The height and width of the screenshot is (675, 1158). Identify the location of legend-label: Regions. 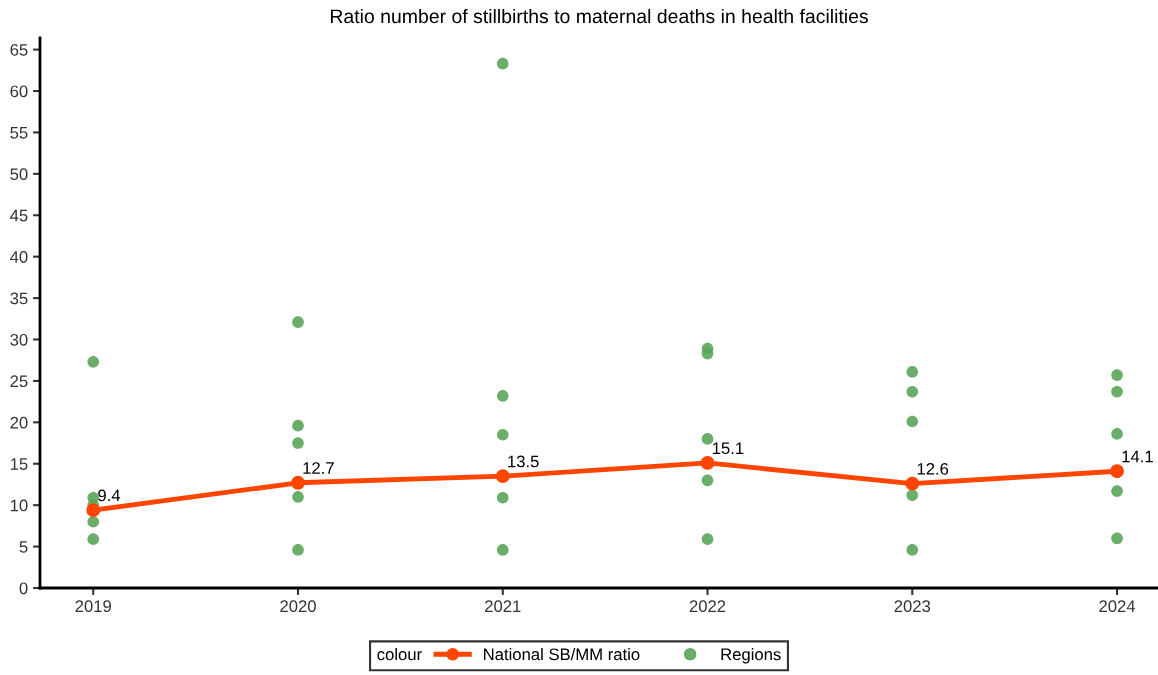
(751, 656).